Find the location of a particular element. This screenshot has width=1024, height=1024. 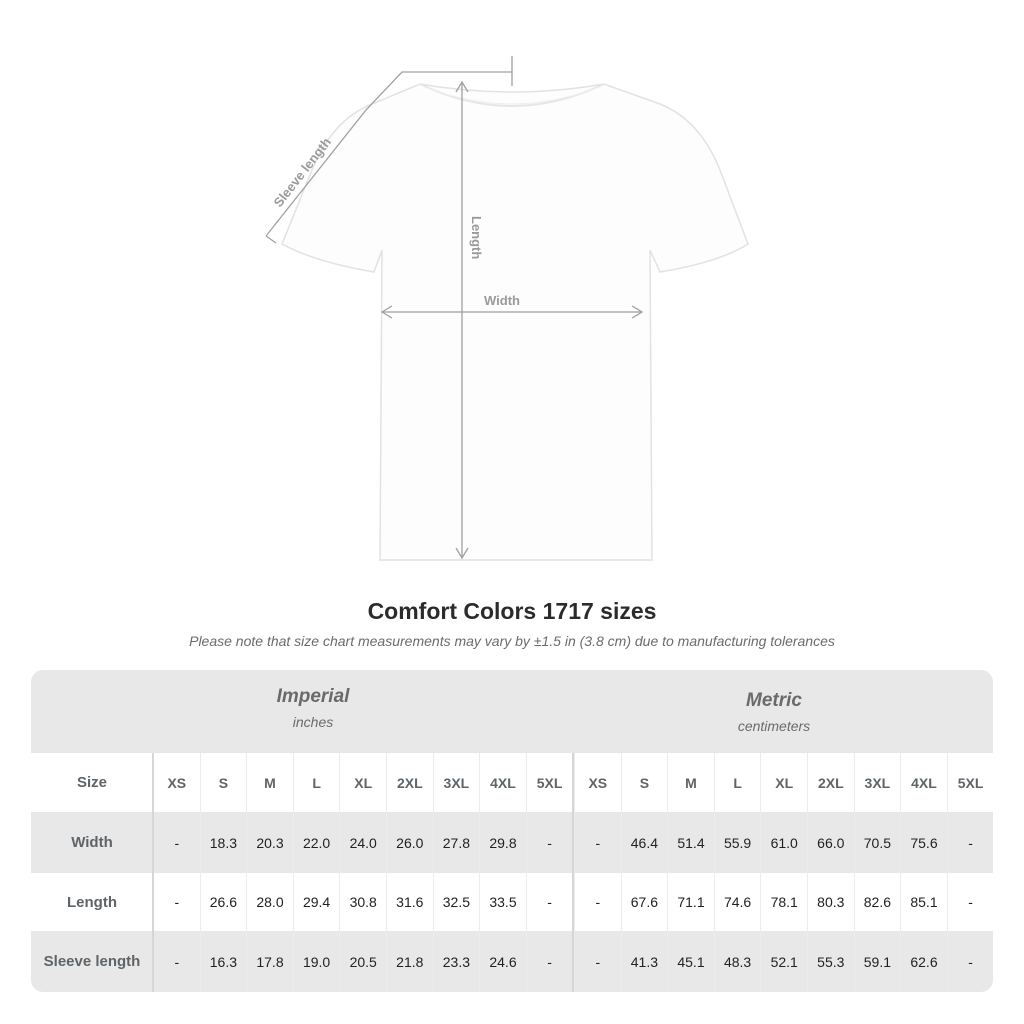

row-label: Length is located at coordinates (92, 902).